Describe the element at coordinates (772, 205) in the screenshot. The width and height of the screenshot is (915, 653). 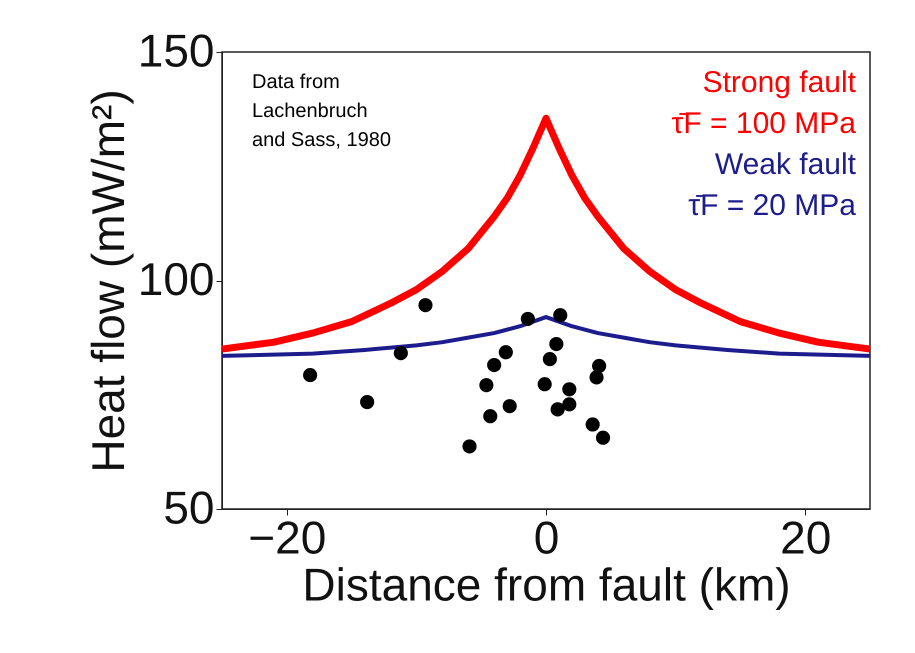
I see `annotation: τ̄F = 20 MPa` at that location.